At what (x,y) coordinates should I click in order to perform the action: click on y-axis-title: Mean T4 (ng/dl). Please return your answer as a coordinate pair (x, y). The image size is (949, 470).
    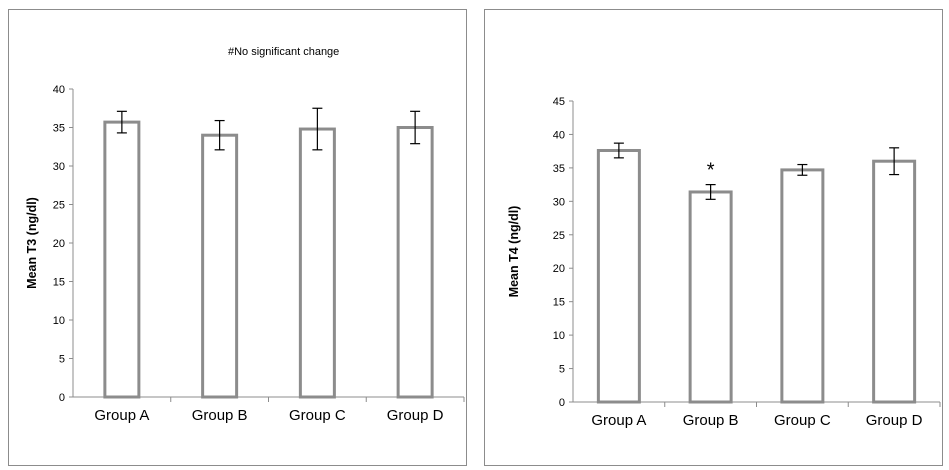
    Looking at the image, I should click on (514, 252).